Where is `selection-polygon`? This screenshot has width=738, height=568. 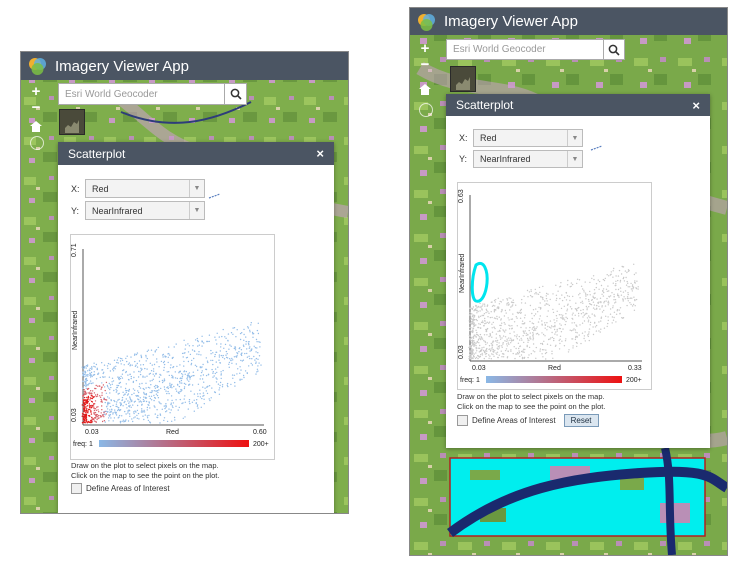 selection-polygon is located at coordinates (479, 282).